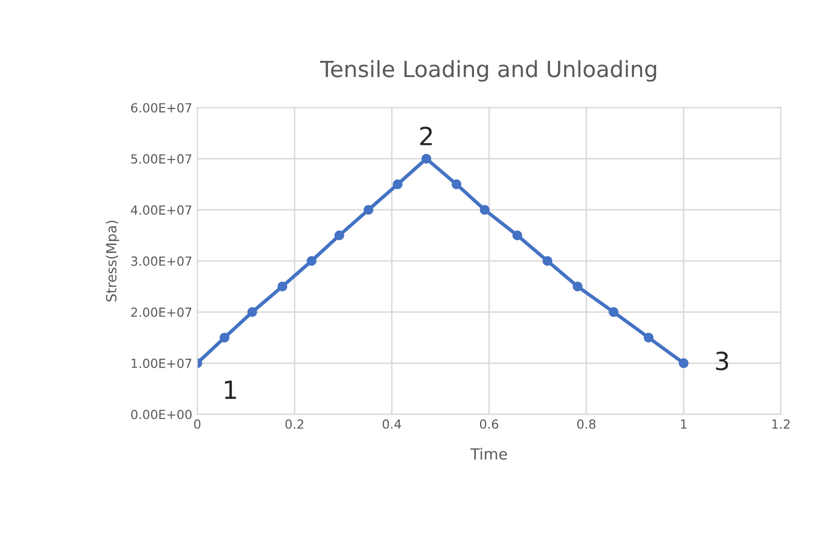 This screenshot has width=822, height=538. Describe the element at coordinates (426, 136) in the screenshot. I see `annotation: 2` at that location.